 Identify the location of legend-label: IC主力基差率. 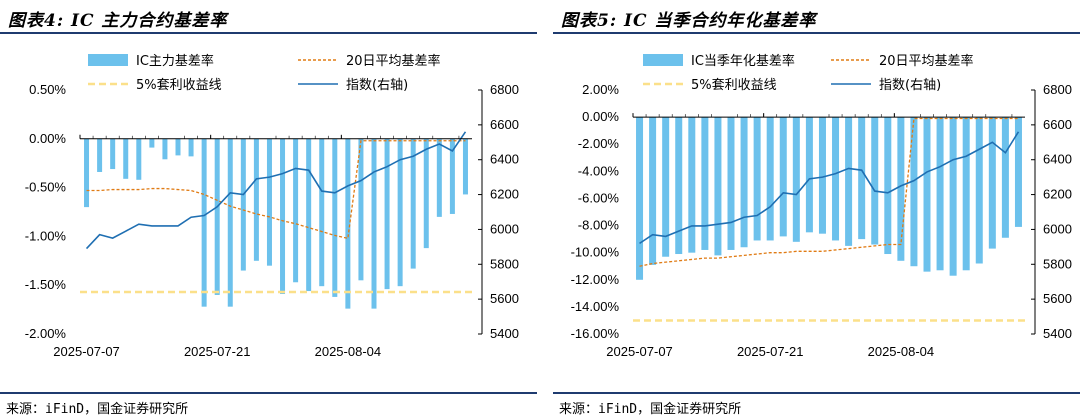
(175, 61).